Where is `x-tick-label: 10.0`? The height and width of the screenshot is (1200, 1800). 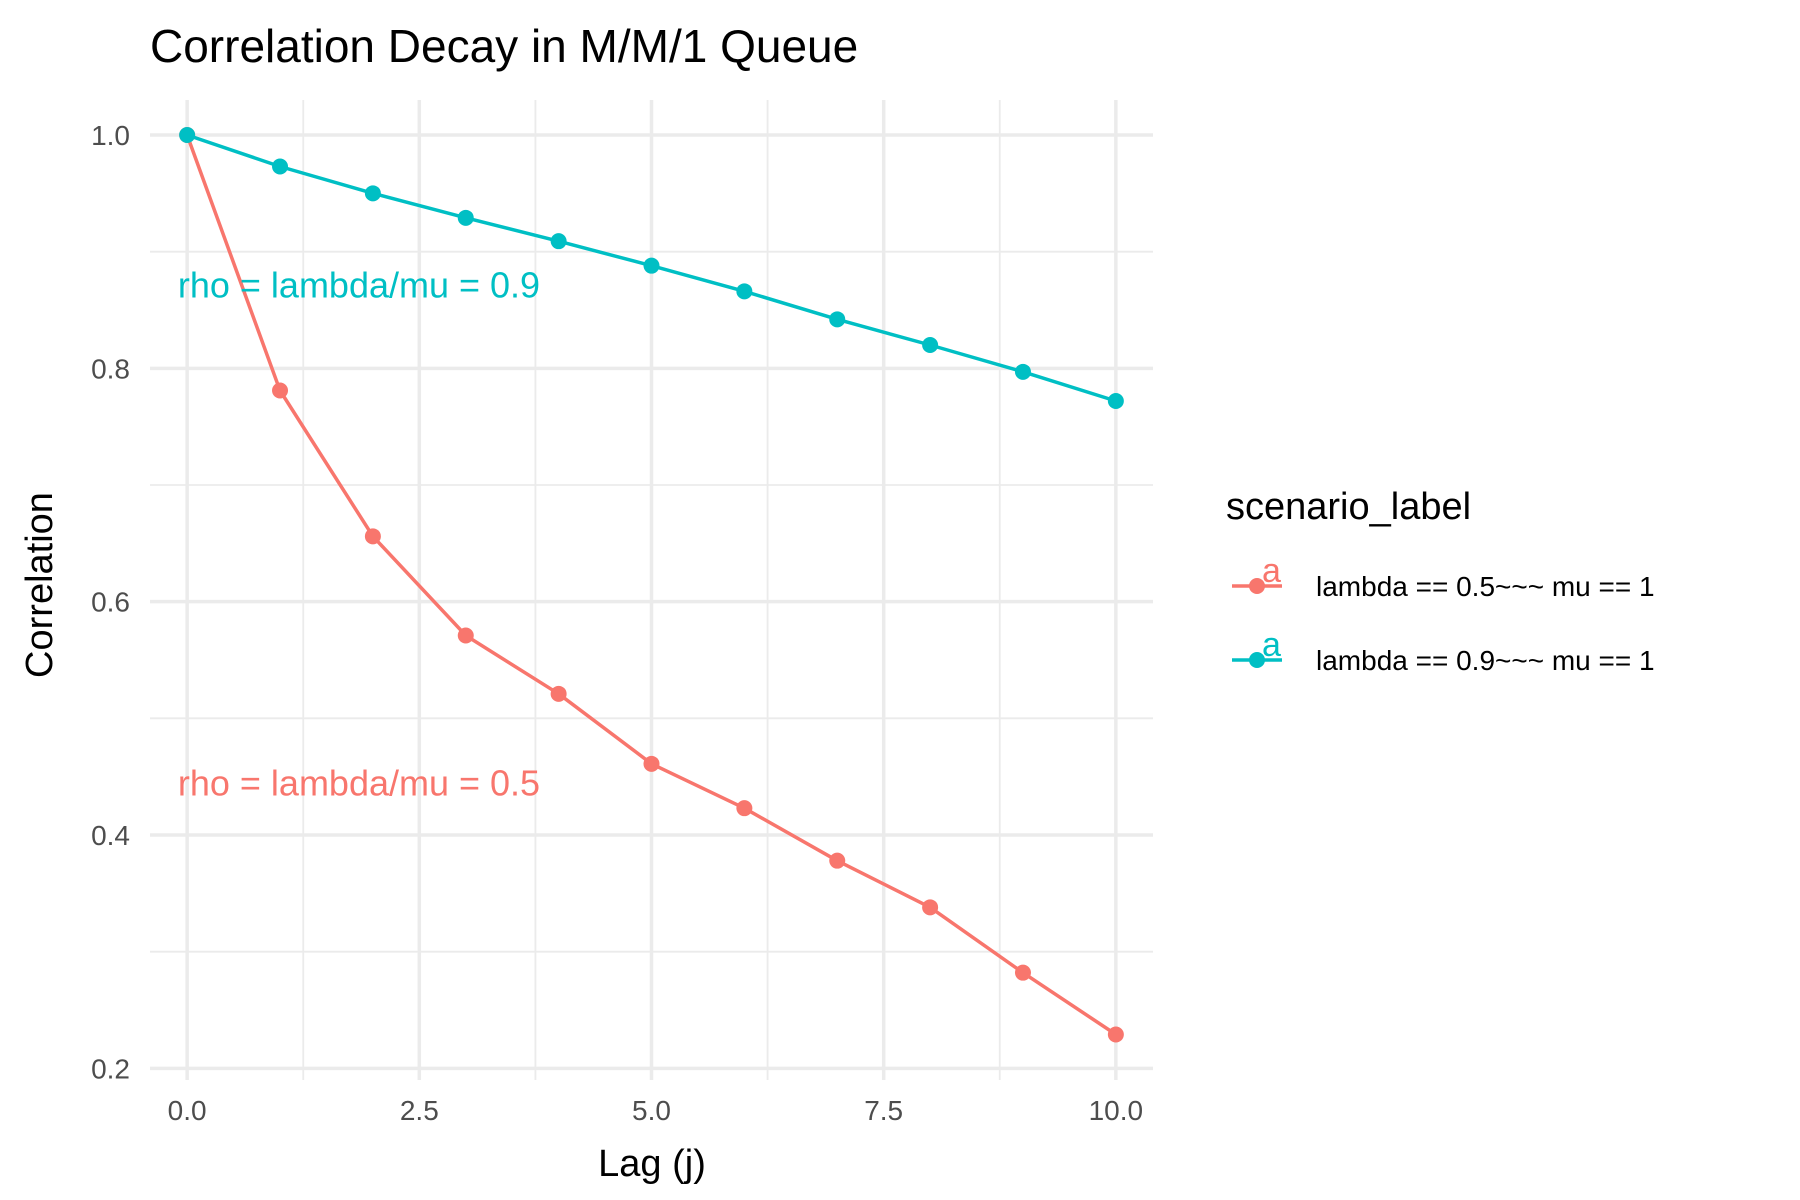 x-tick-label: 10.0 is located at coordinates (1116, 1110).